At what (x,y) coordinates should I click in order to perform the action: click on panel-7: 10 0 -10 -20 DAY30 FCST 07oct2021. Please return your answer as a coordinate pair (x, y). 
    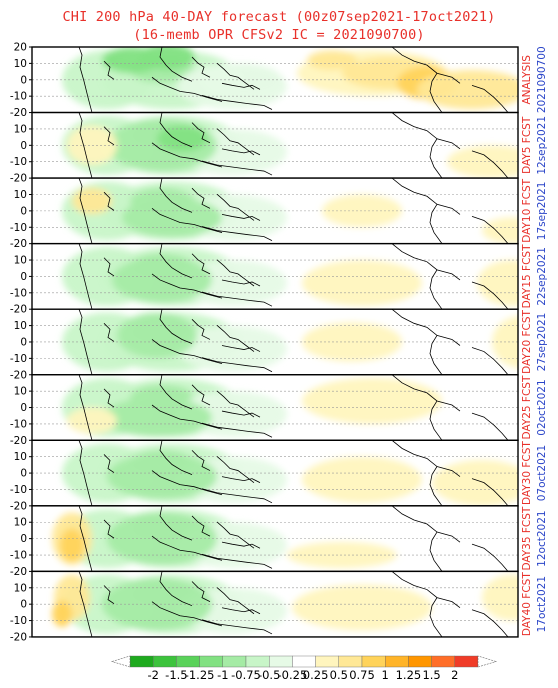
    Looking at the image, I should click on (279, 475).